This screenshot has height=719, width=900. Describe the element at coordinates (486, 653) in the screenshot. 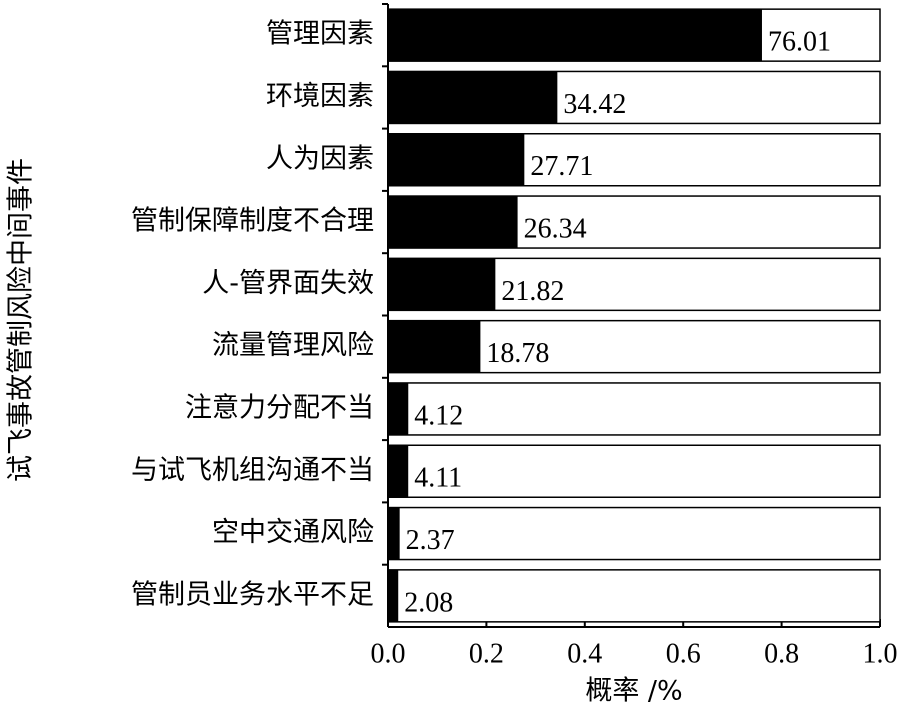

I see `x-tick-label: 0.2` at that location.